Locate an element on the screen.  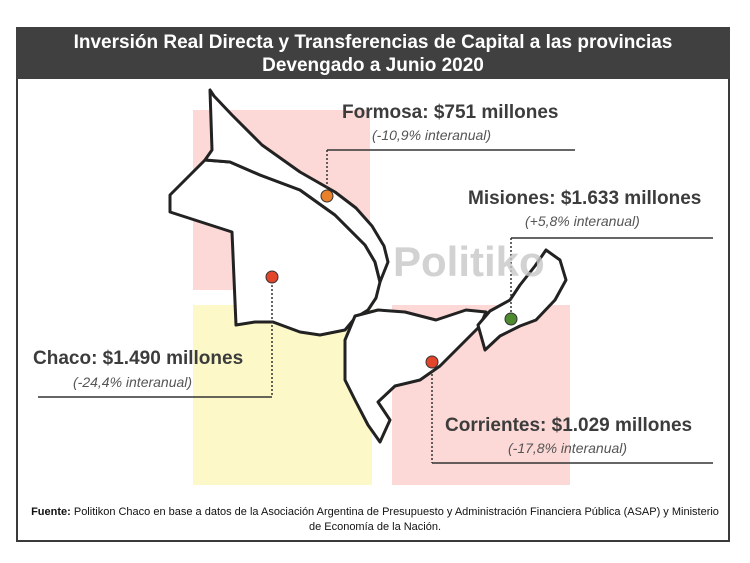
province-formosa is located at coordinates (296, 186).